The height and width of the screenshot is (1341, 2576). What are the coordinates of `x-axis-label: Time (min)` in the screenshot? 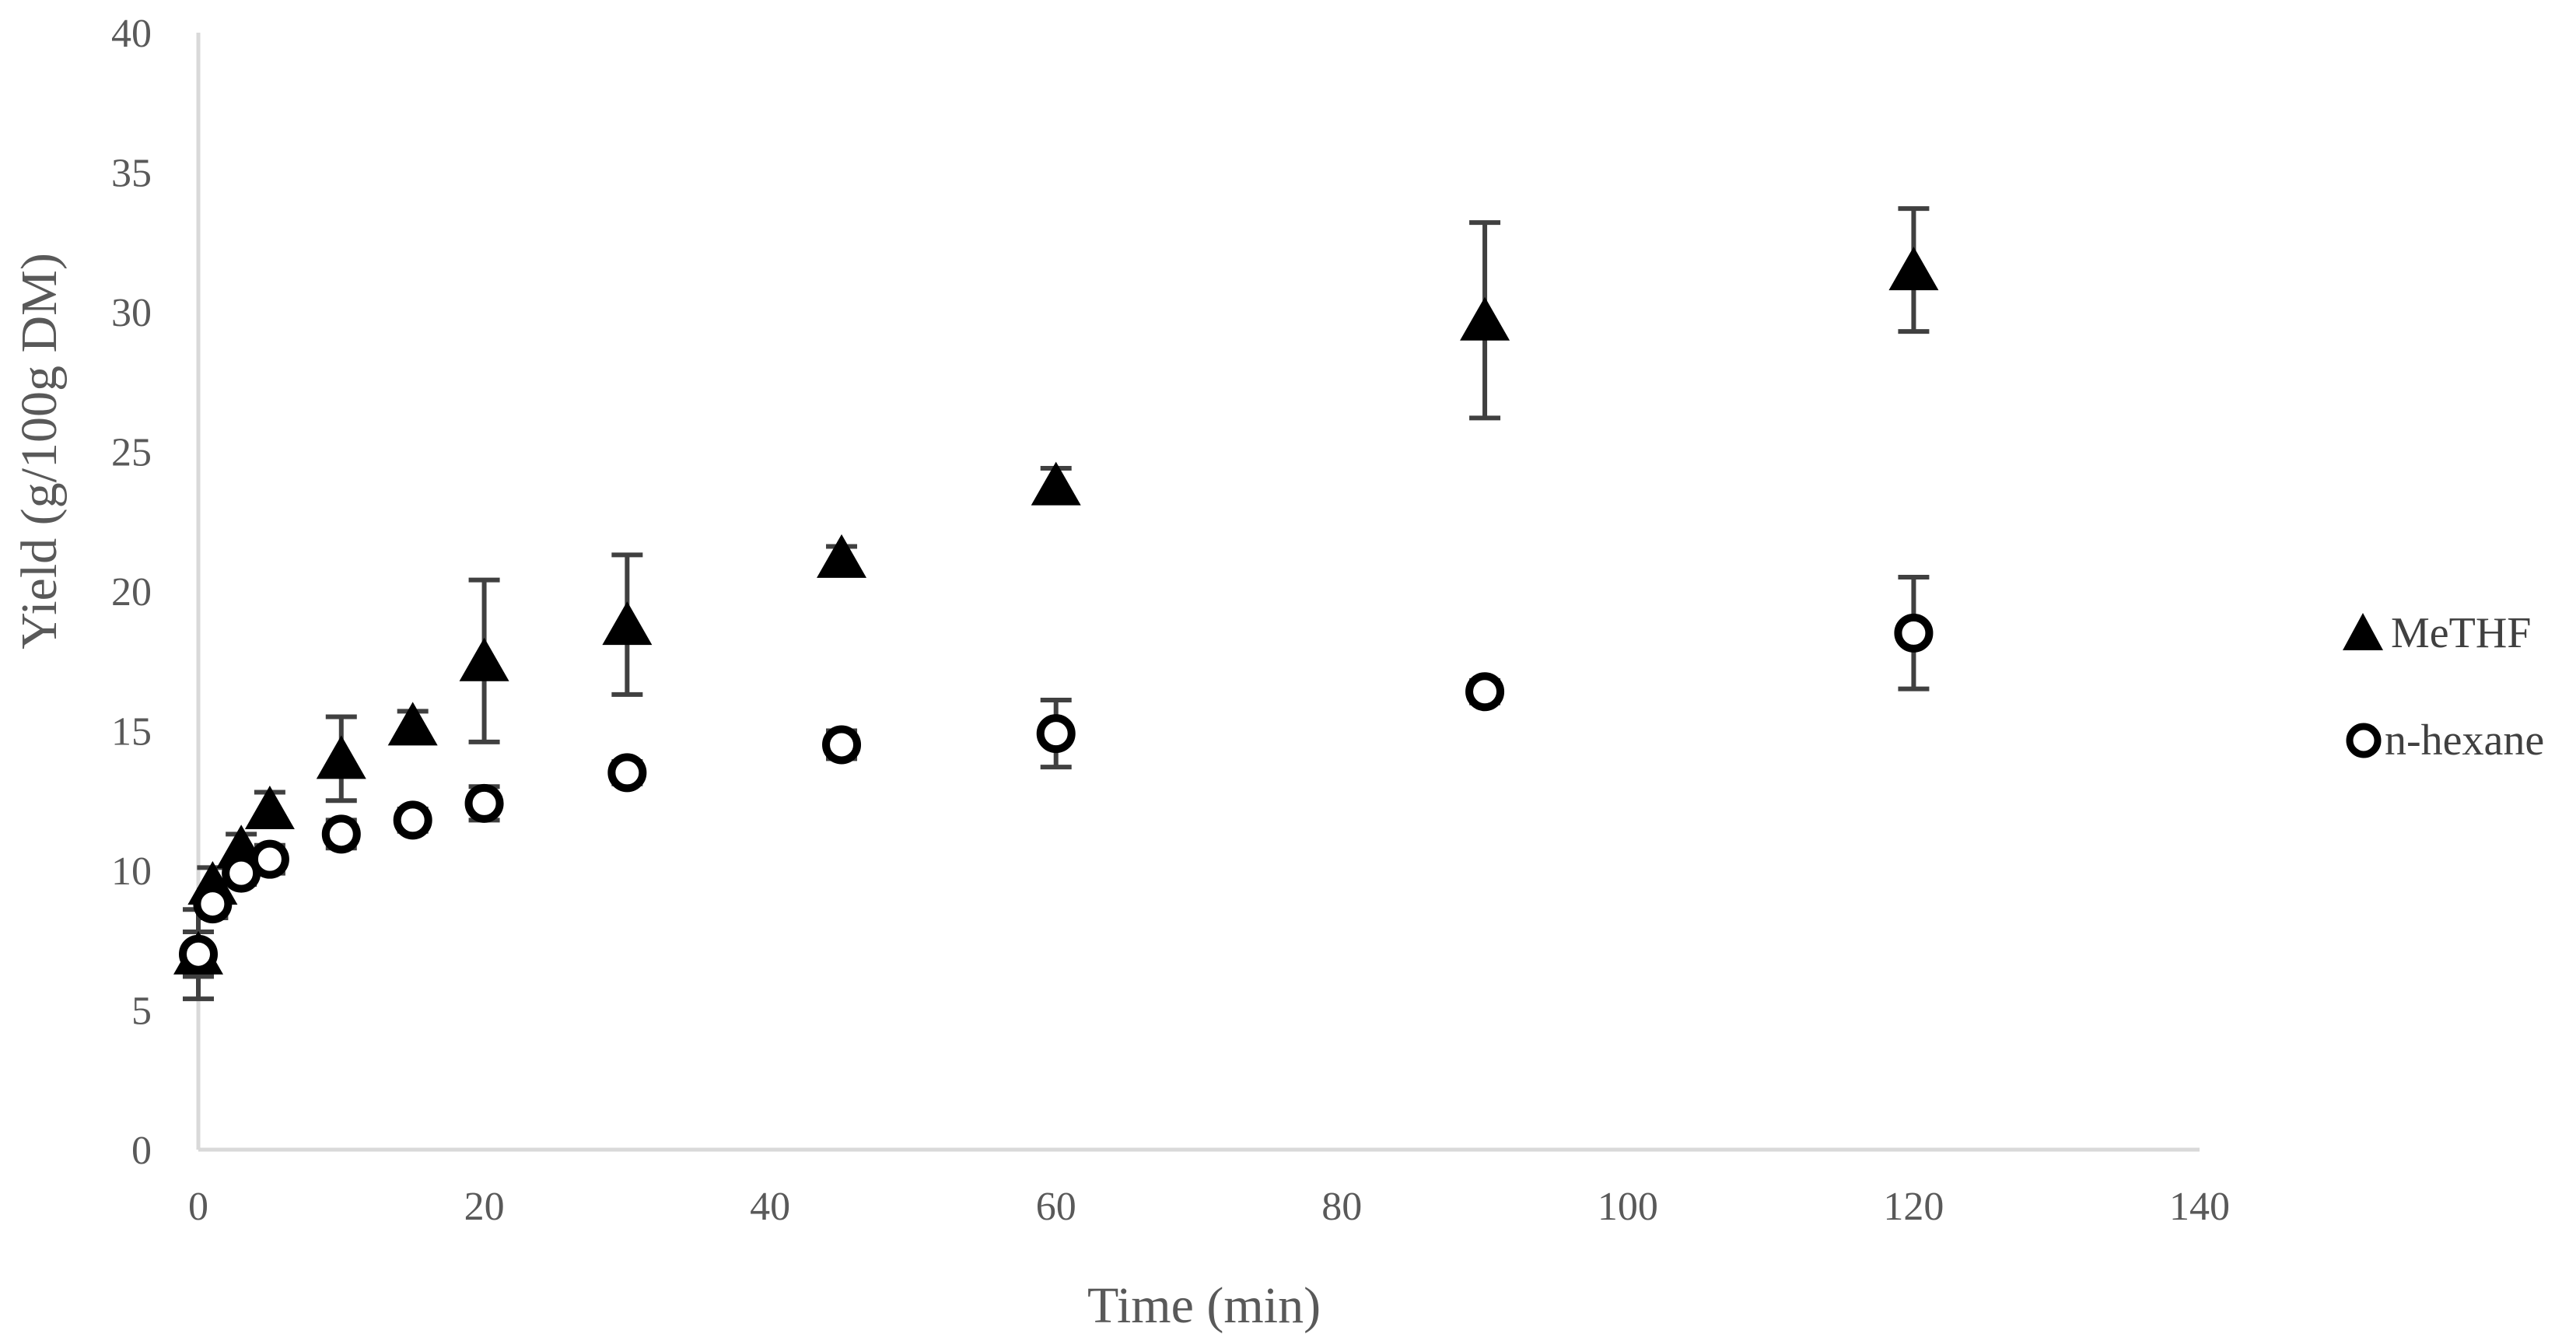 It's located at (1204, 1306).